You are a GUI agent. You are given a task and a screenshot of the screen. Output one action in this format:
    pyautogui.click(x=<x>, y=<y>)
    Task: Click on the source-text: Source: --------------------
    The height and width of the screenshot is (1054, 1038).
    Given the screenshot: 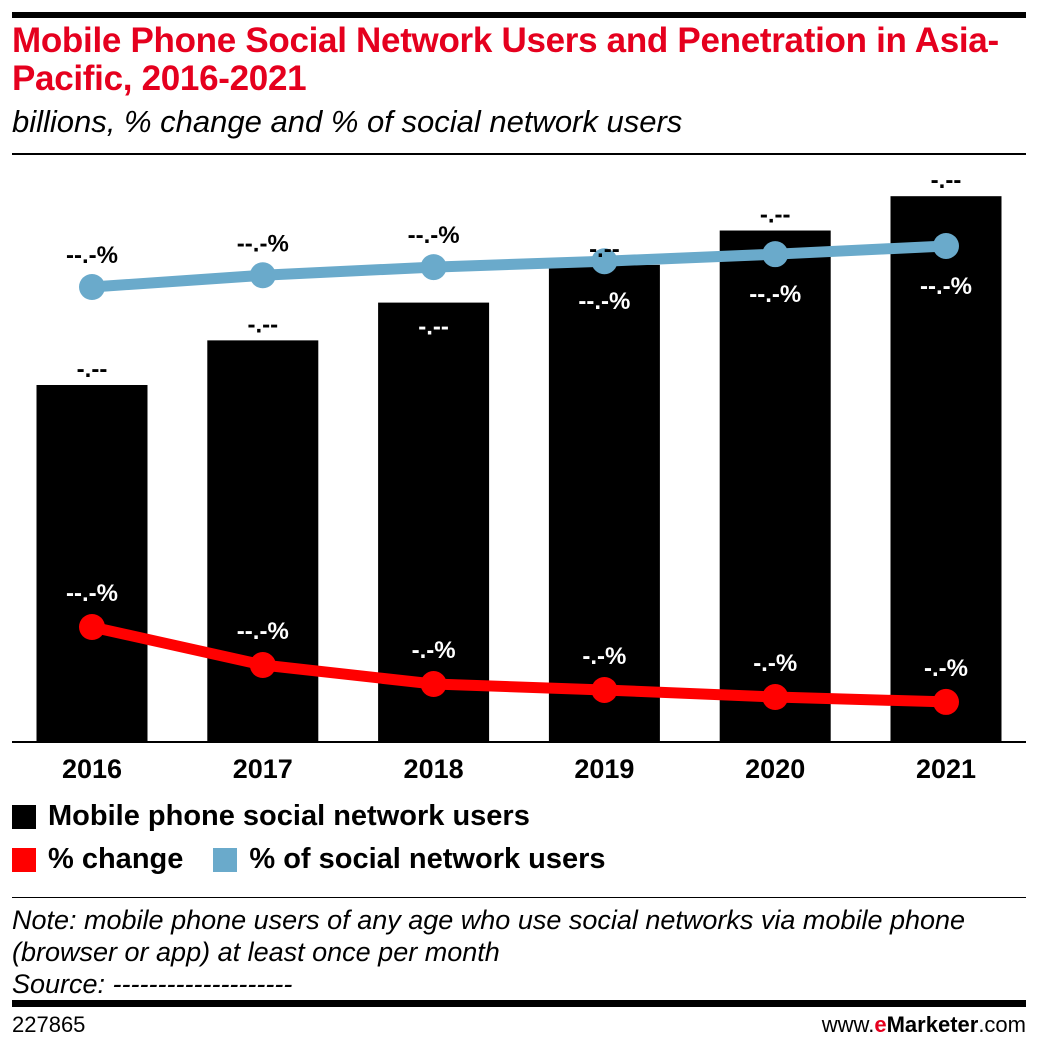 What is the action you would take?
    pyautogui.click(x=152, y=984)
    